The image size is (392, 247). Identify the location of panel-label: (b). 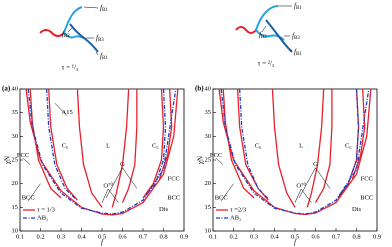
(199, 89).